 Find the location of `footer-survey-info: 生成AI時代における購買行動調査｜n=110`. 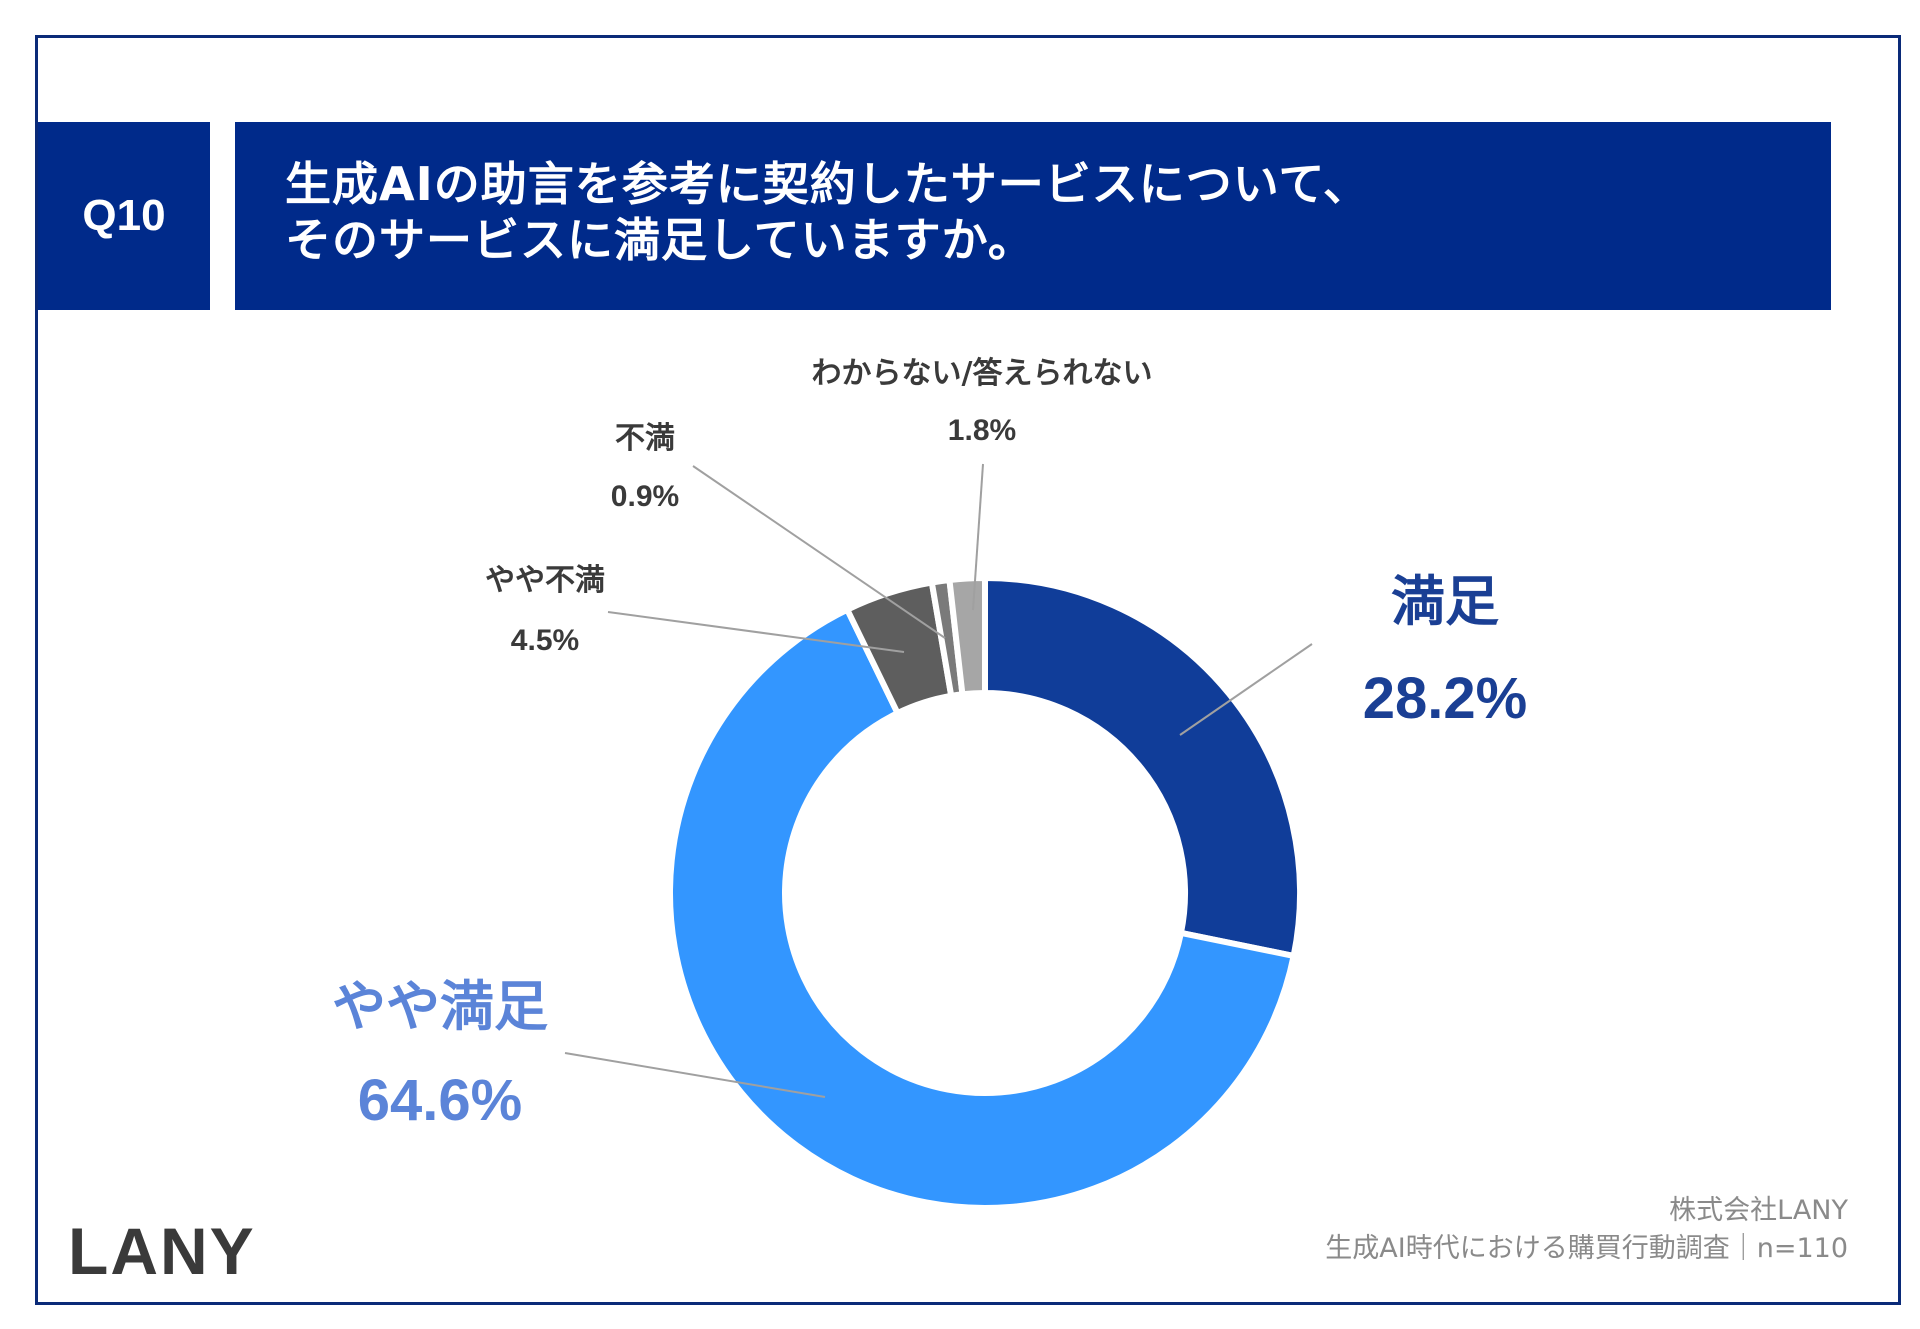

footer-survey-info: 生成AI時代における購買行動調査｜n=110 is located at coordinates (1586, 1248).